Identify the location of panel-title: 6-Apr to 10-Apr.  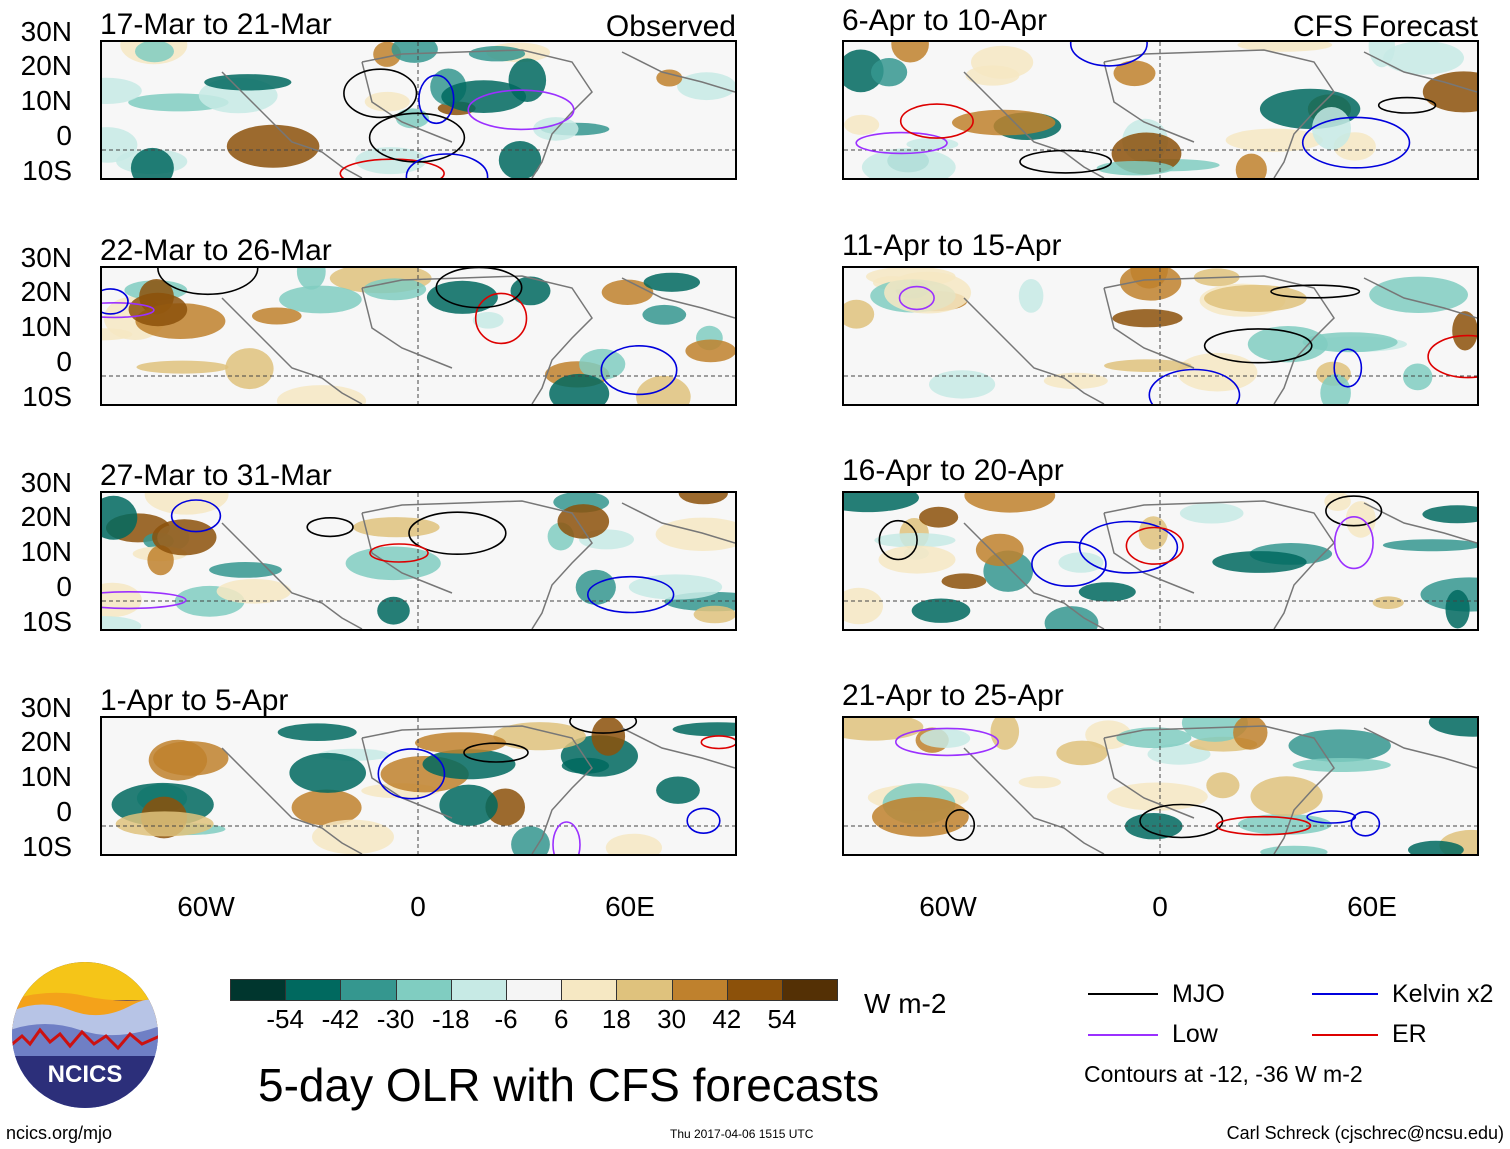
(945, 20).